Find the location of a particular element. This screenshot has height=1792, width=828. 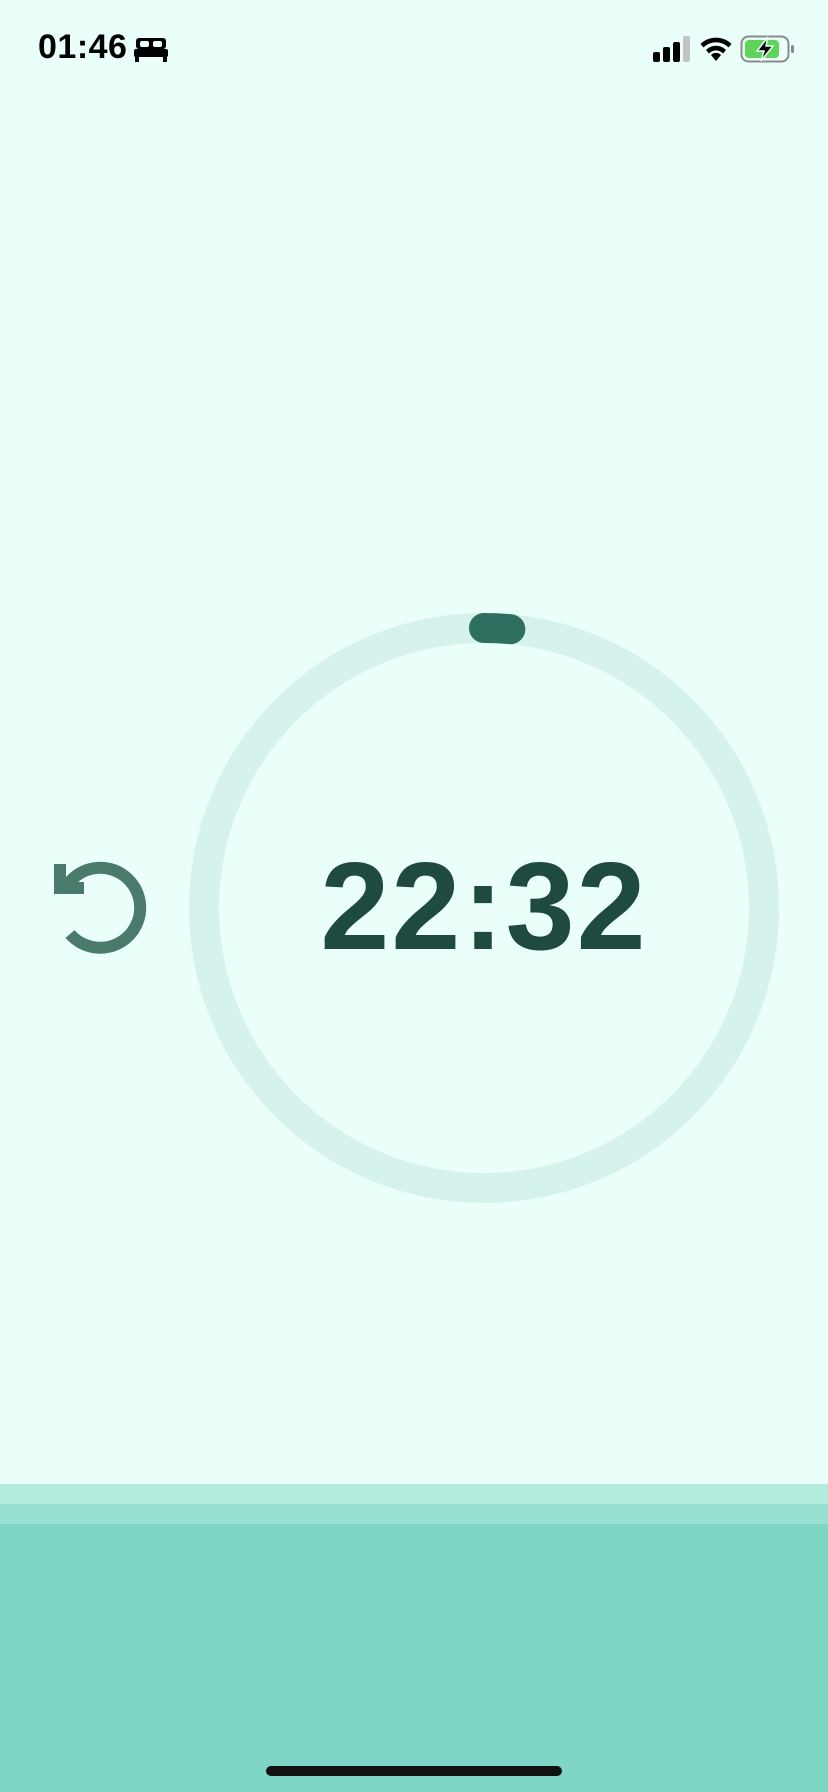

bottom-panel-band-mid is located at coordinates (414, 1514).